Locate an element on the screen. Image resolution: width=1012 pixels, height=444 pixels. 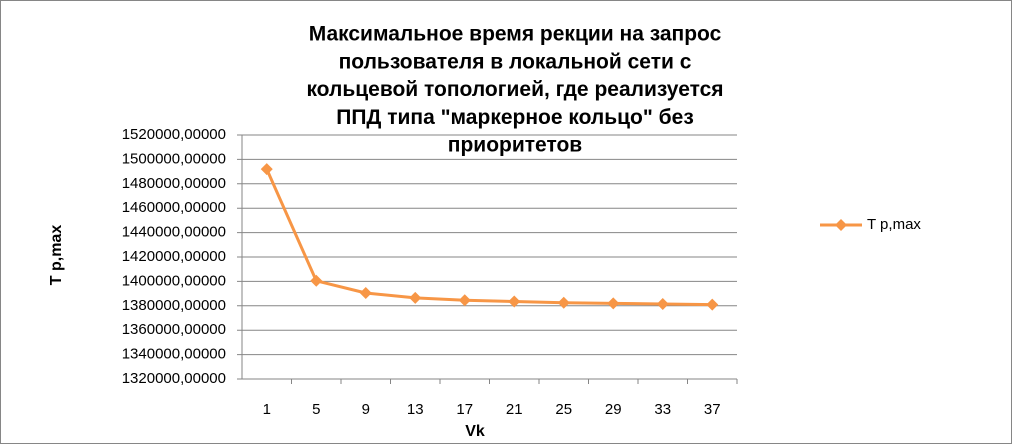
legend-marker is located at coordinates (841, 225).